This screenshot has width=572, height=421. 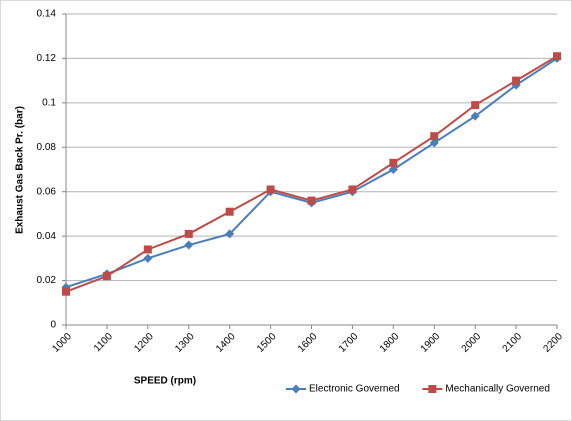 What do you see at coordinates (354, 389) in the screenshot?
I see `legend-label: Electronic Governed` at bounding box center [354, 389].